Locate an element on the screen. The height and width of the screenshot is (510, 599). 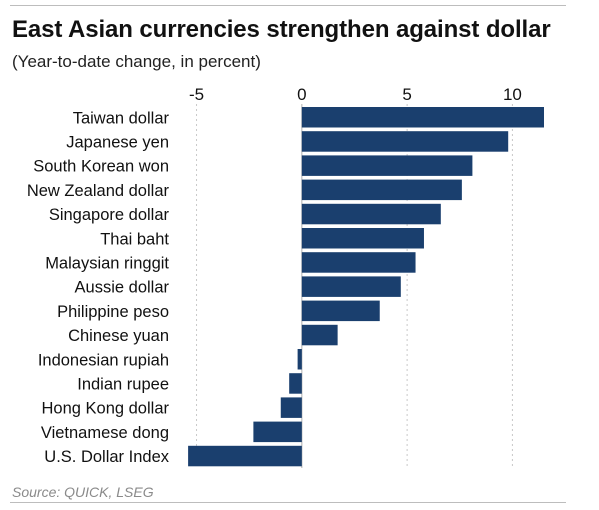
x-tick-label: 0 is located at coordinates (301, 94).